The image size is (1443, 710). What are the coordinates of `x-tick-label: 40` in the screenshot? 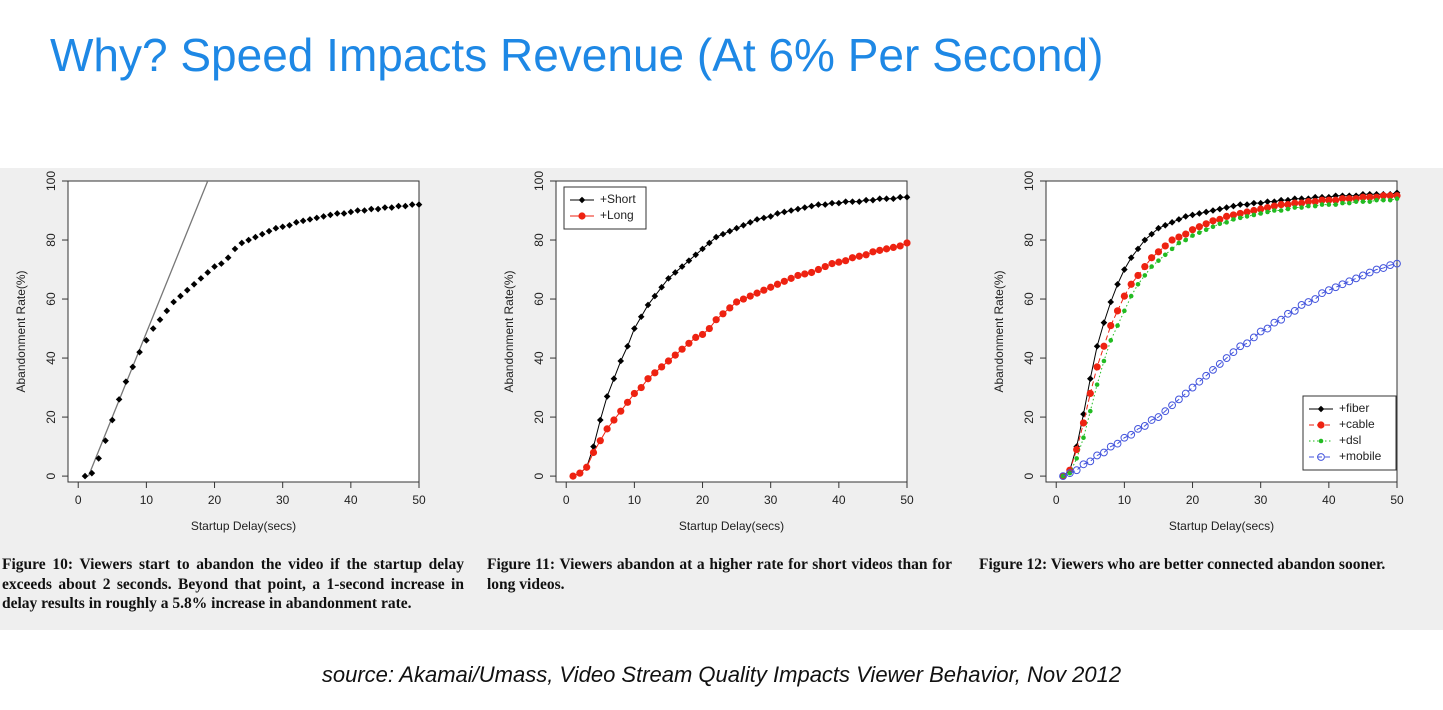 It's located at (1329, 500).